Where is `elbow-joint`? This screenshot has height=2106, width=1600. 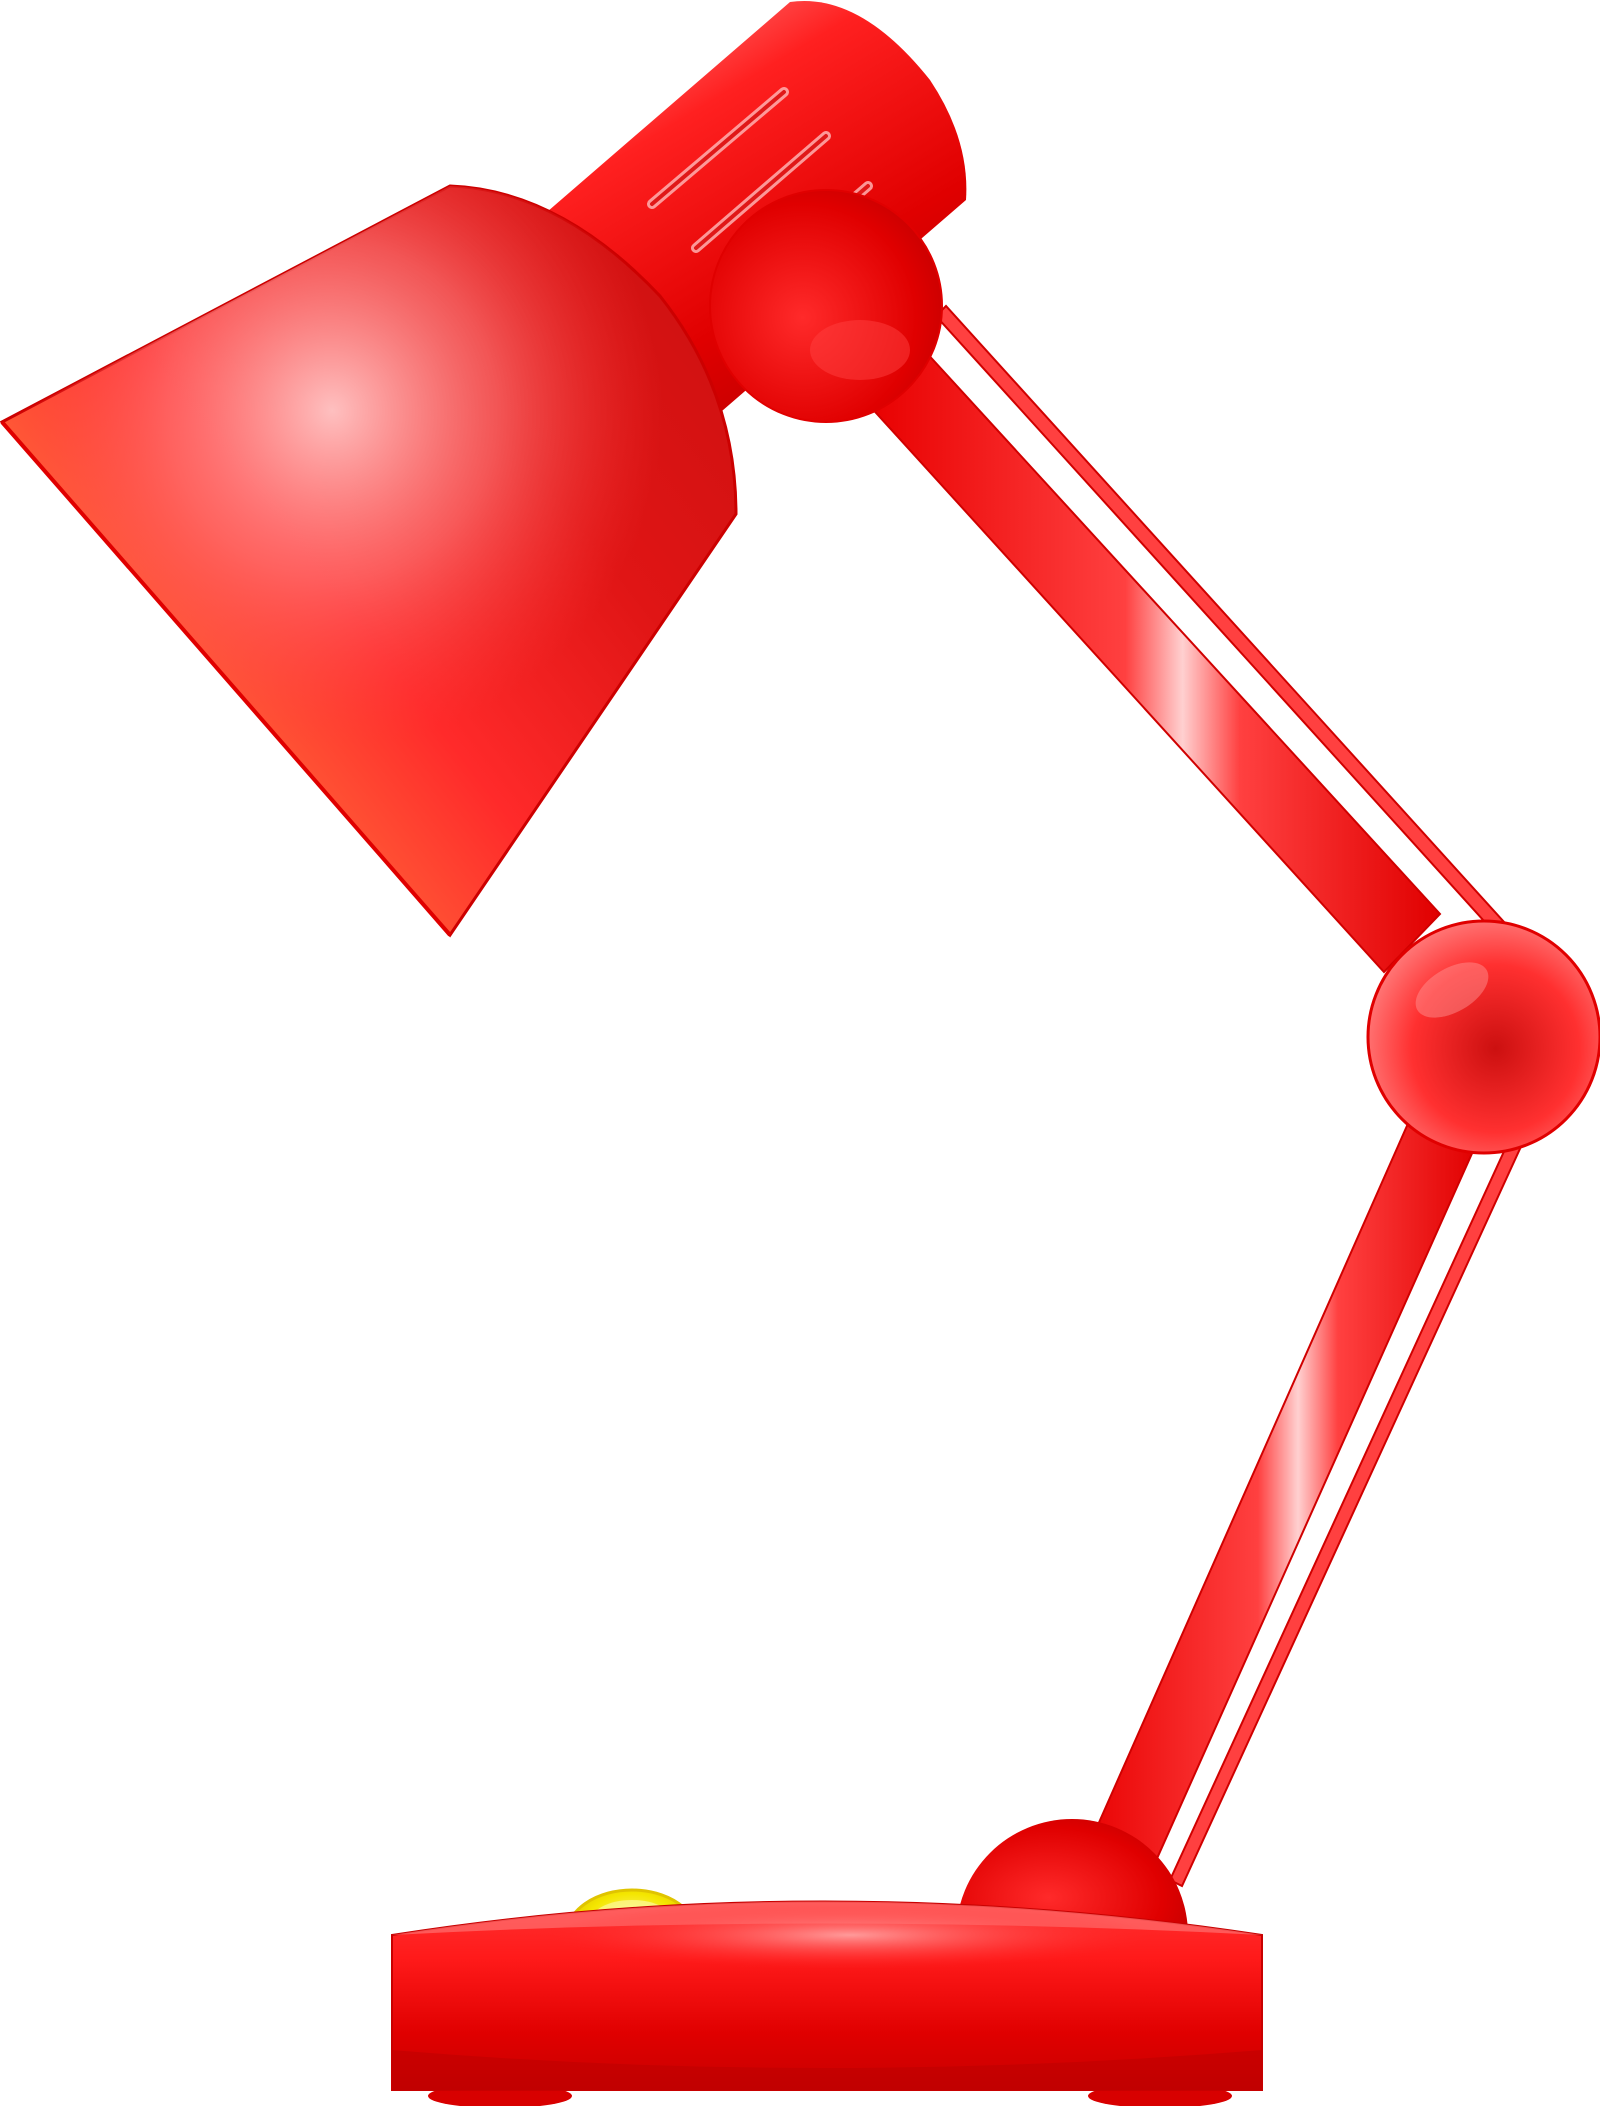
elbow-joint is located at coordinates (1483, 1037).